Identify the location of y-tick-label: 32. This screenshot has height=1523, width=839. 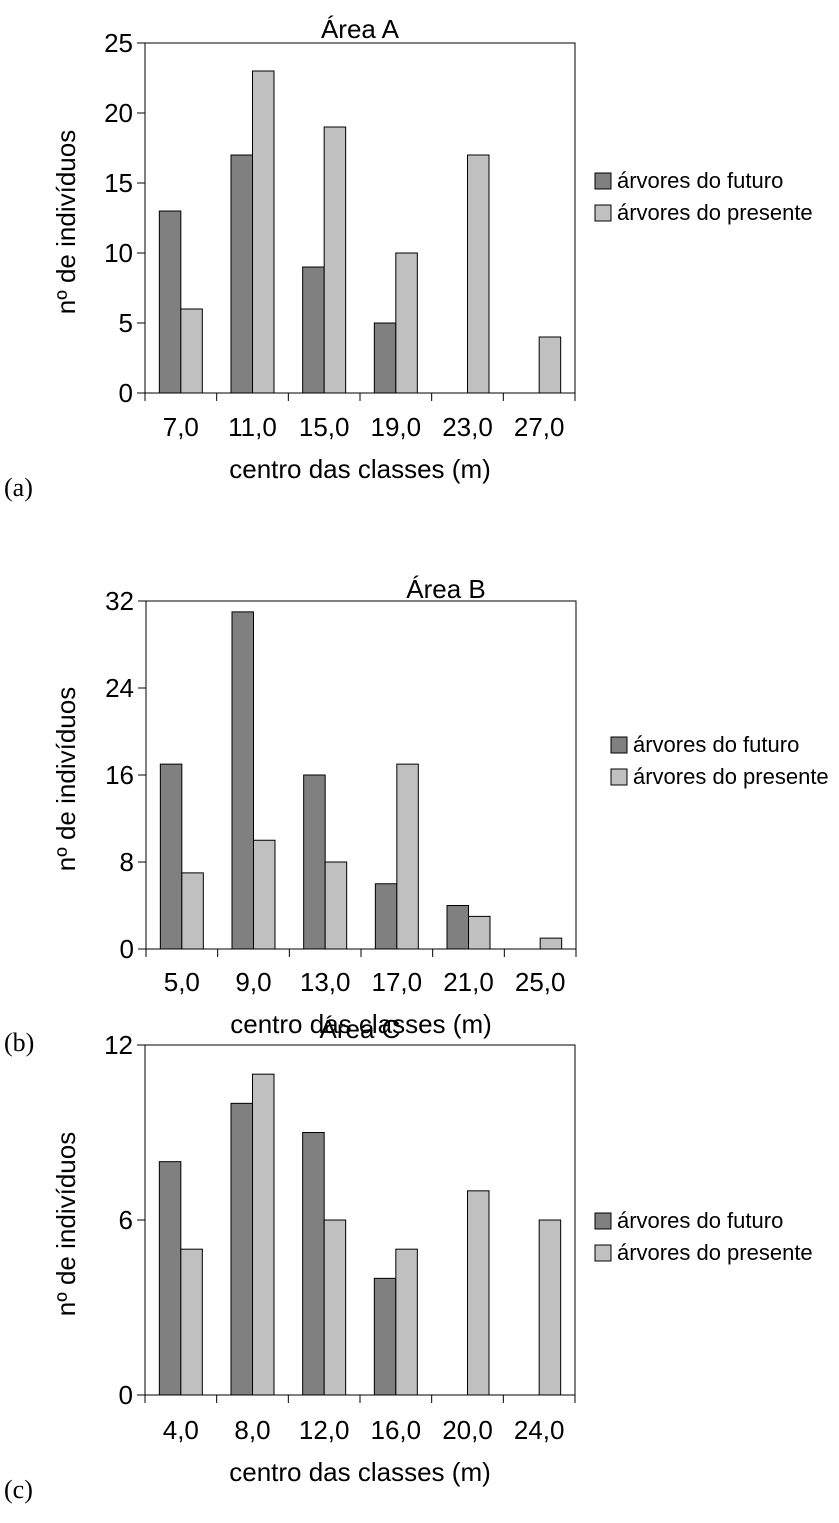
(119, 601).